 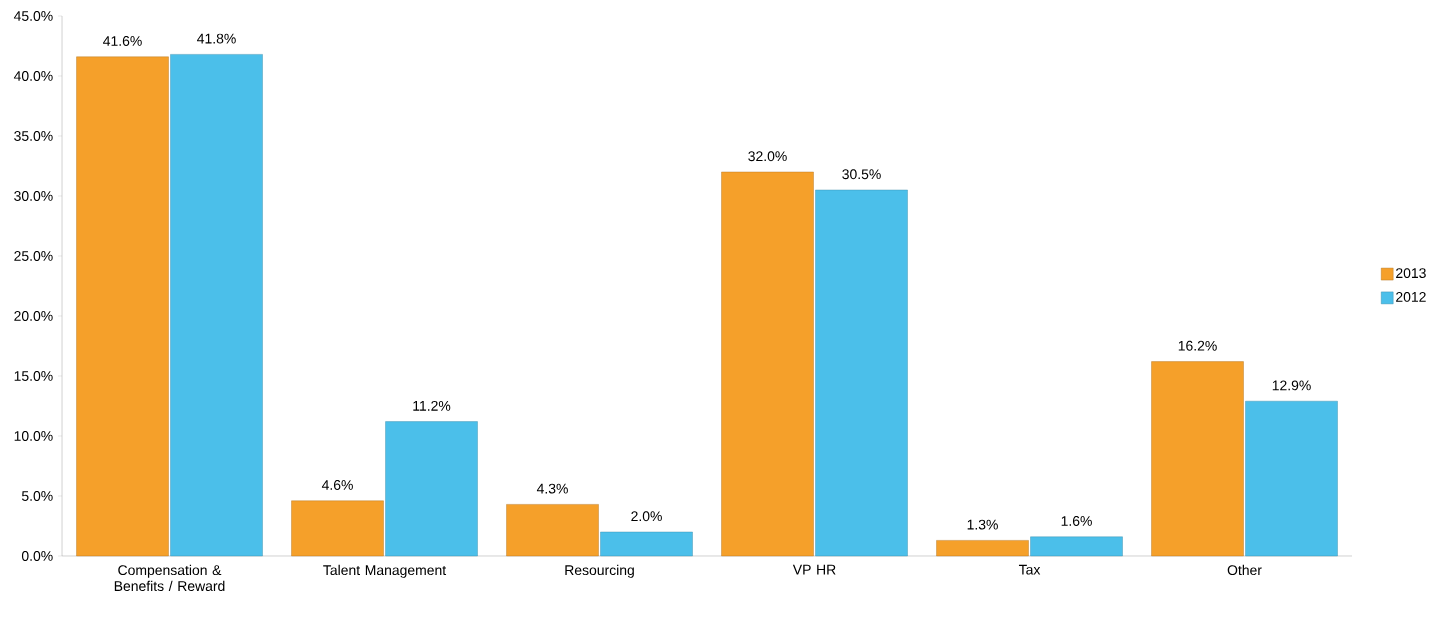 I want to click on y-tick-label: 10.0%, so click(x=33, y=436).